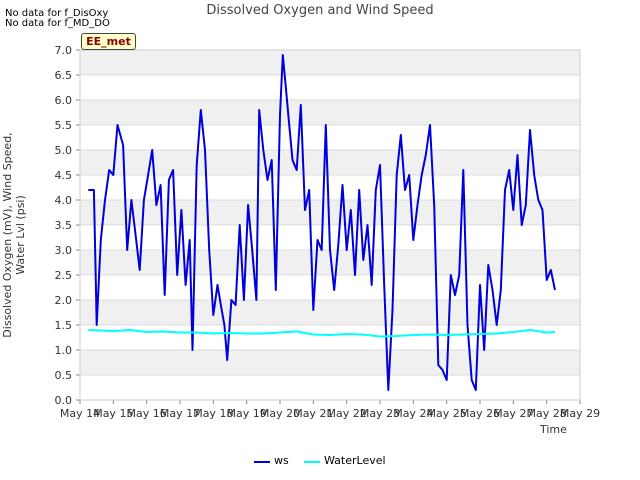 The height and width of the screenshot is (480, 640). I want to click on x-tick-label: May 19, so click(247, 413).